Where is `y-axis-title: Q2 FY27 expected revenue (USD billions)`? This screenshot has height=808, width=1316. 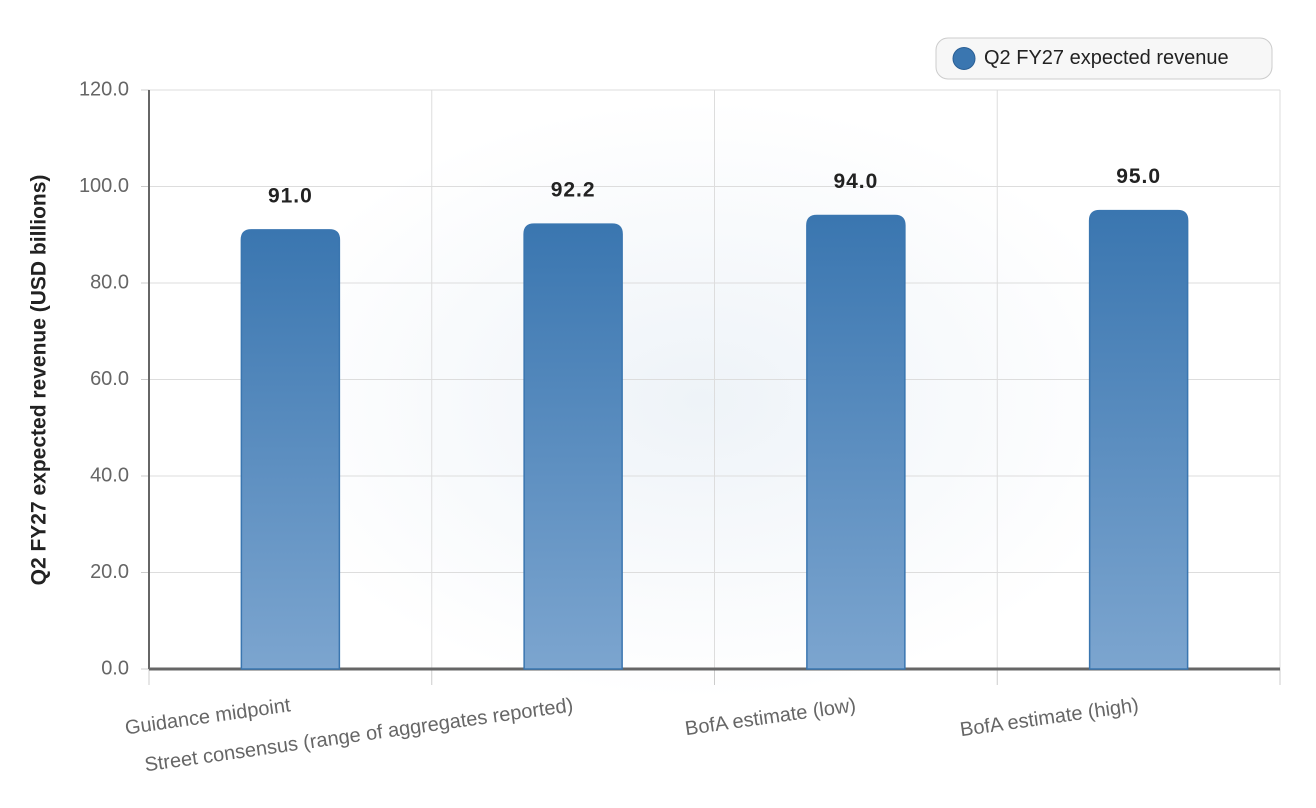 y-axis-title: Q2 FY27 expected revenue (USD billions) is located at coordinates (39, 380).